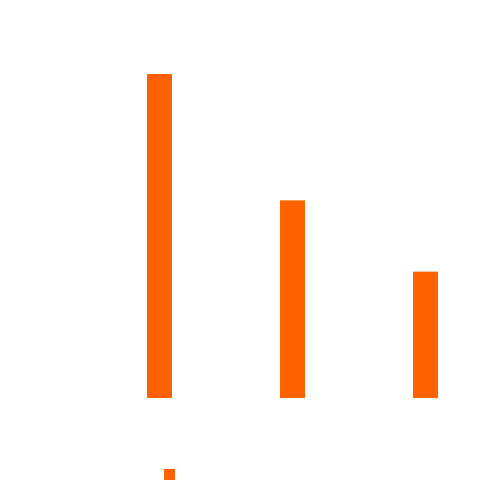 The height and width of the screenshot is (500, 500). I want to click on legend-swatch, so click(169, 474).